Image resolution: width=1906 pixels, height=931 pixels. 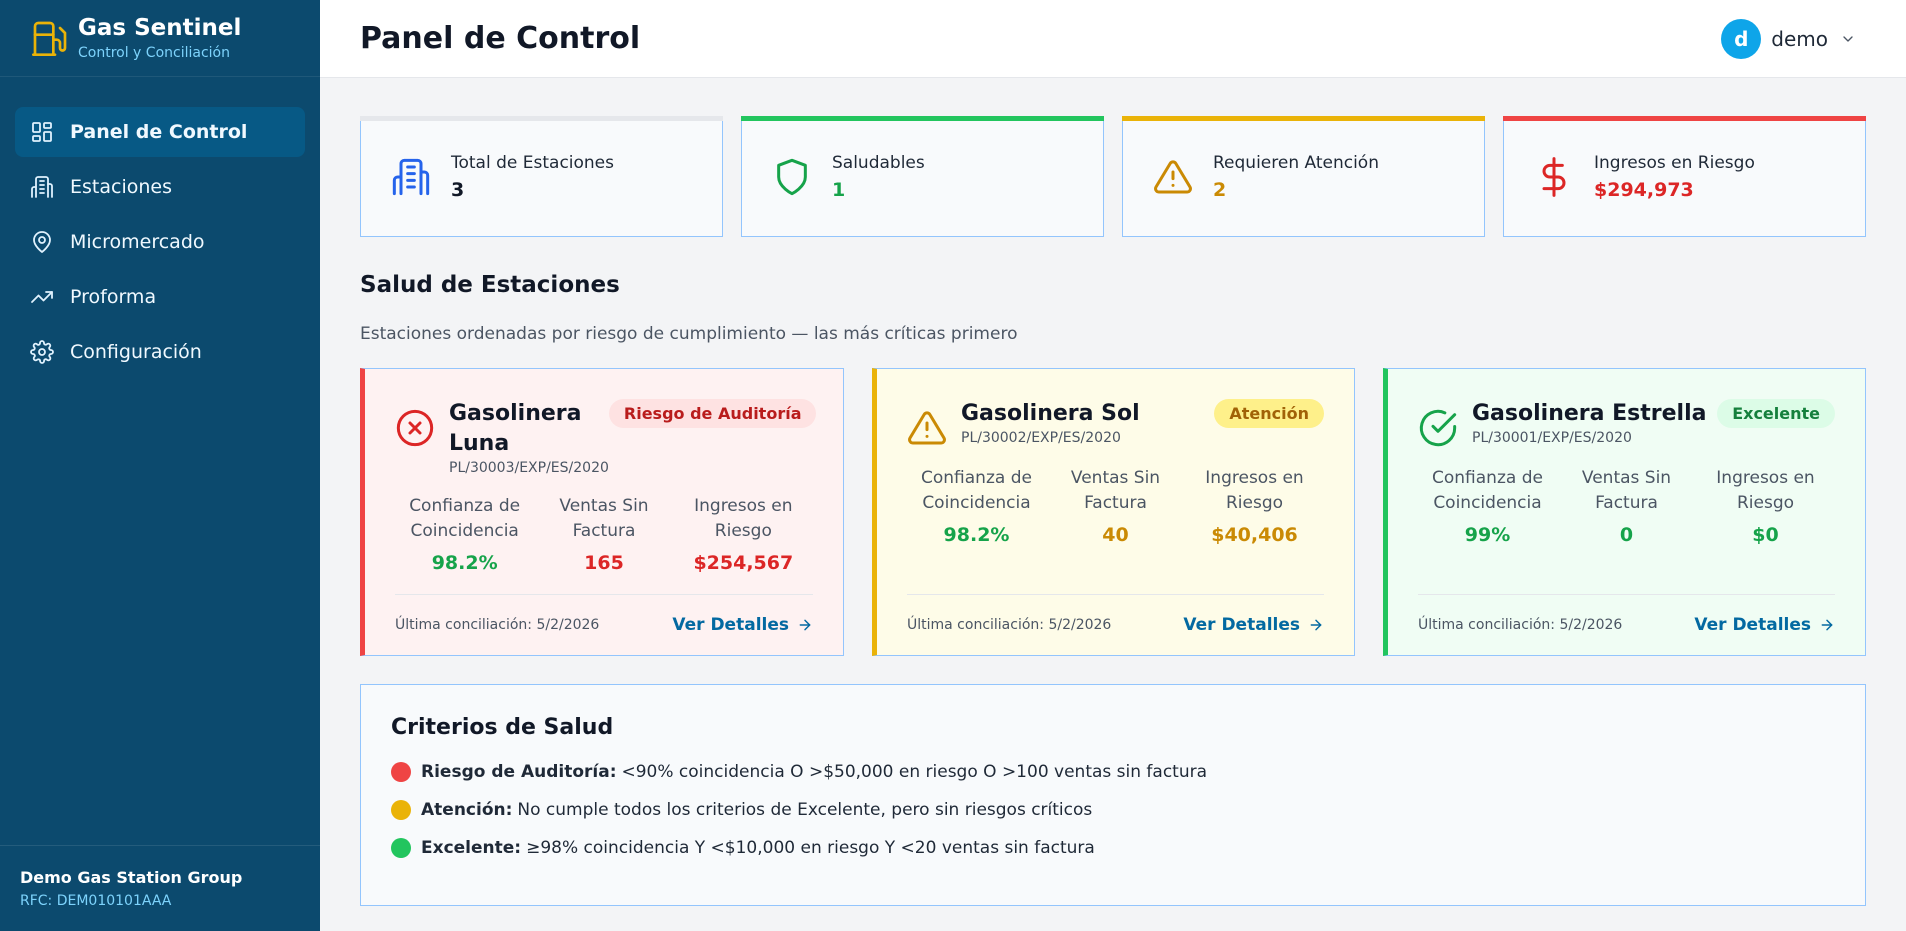 What do you see at coordinates (160, 28) in the screenshot?
I see `brand-title: Gas Sentinel` at bounding box center [160, 28].